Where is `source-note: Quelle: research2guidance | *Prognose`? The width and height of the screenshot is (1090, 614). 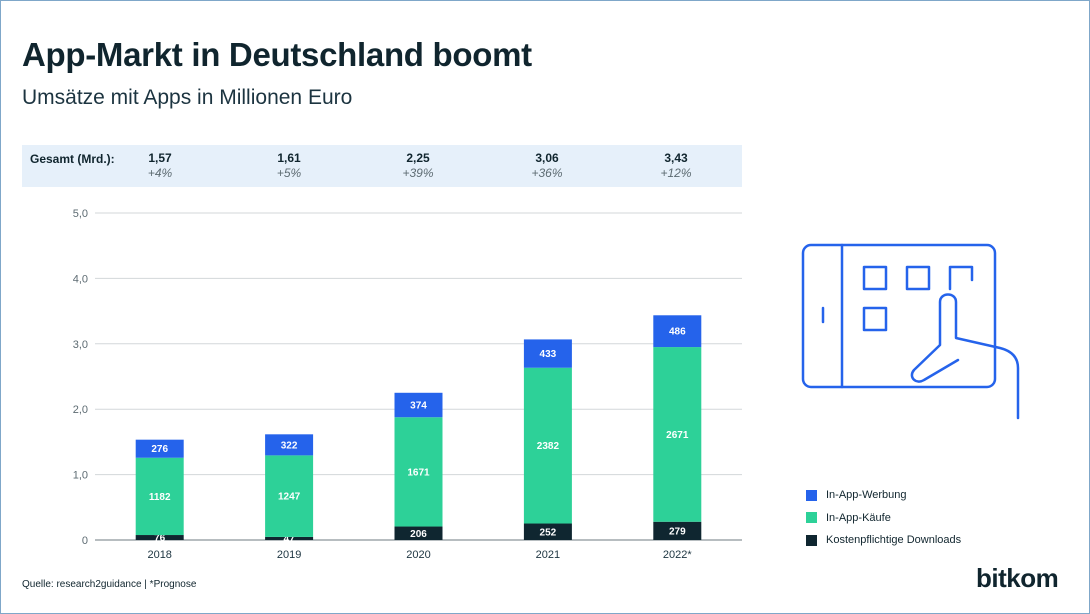
source-note: Quelle: research2guidance | *Prognose is located at coordinates (109, 584).